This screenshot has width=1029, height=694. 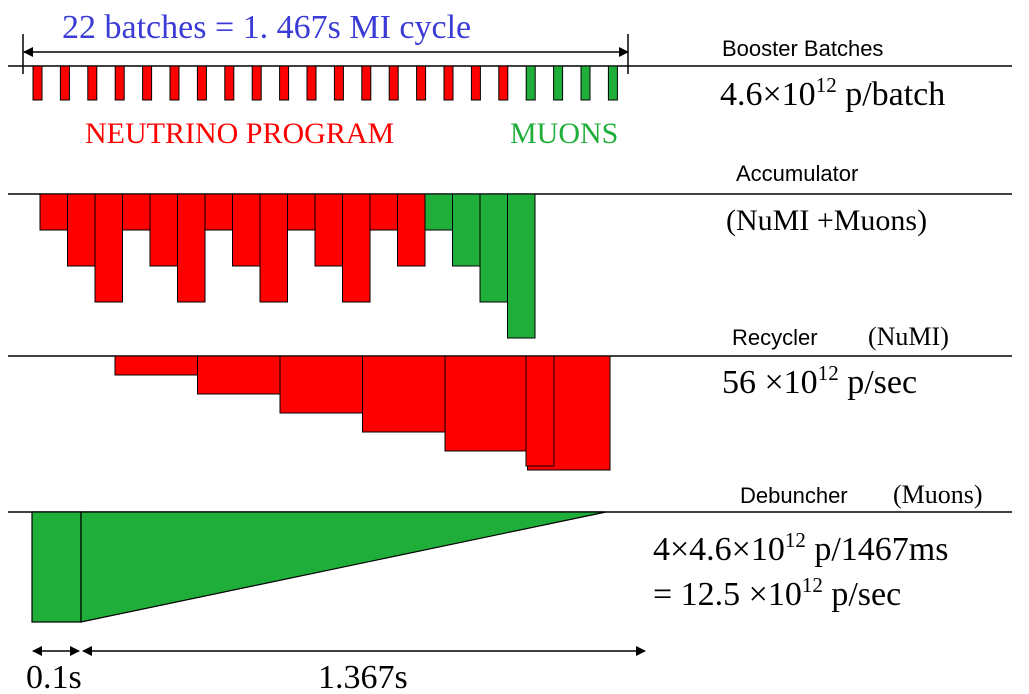 What do you see at coordinates (800, 548) in the screenshot?
I see `debuncher-rate-line1: 4×4.6×1012 p/1467ms` at bounding box center [800, 548].